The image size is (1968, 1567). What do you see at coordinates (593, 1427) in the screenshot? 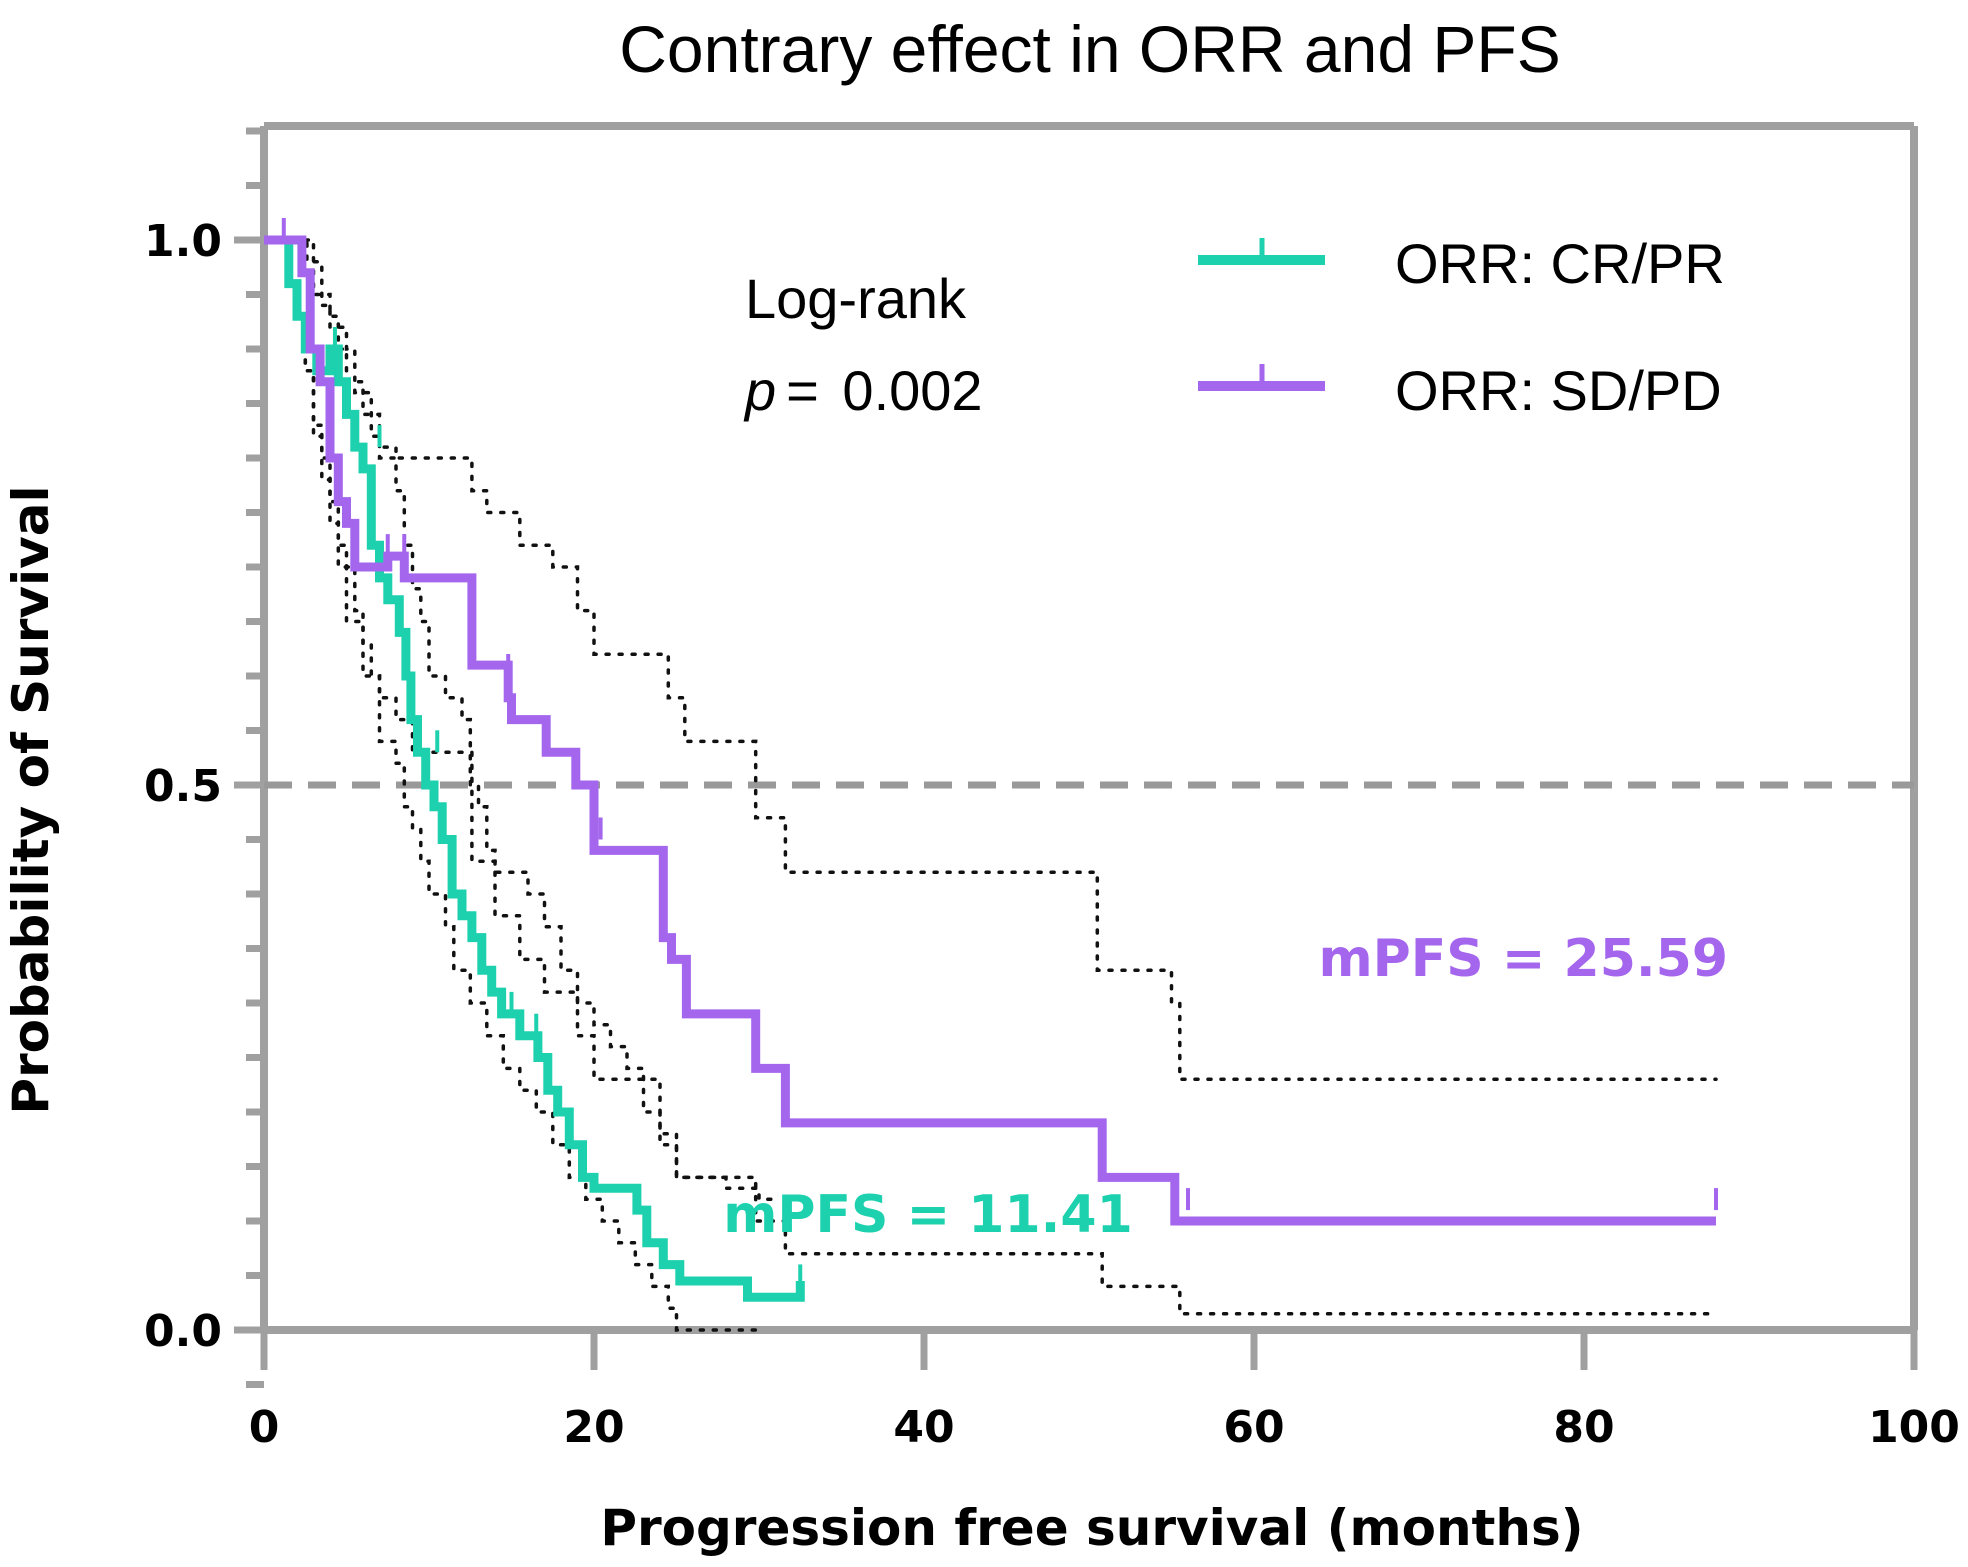
I see `x-tick-label: 20` at bounding box center [593, 1427].